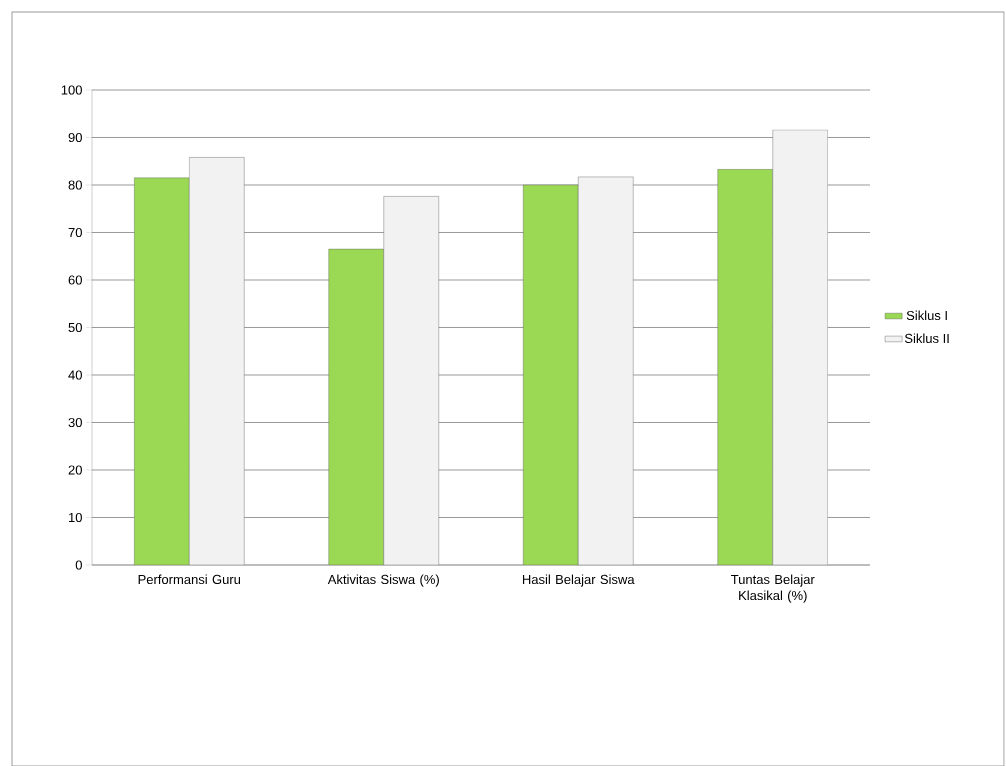 The height and width of the screenshot is (766, 1006). Describe the element at coordinates (578, 580) in the screenshot. I see `x-tick-label: Hasil Belajar Siswa` at that location.